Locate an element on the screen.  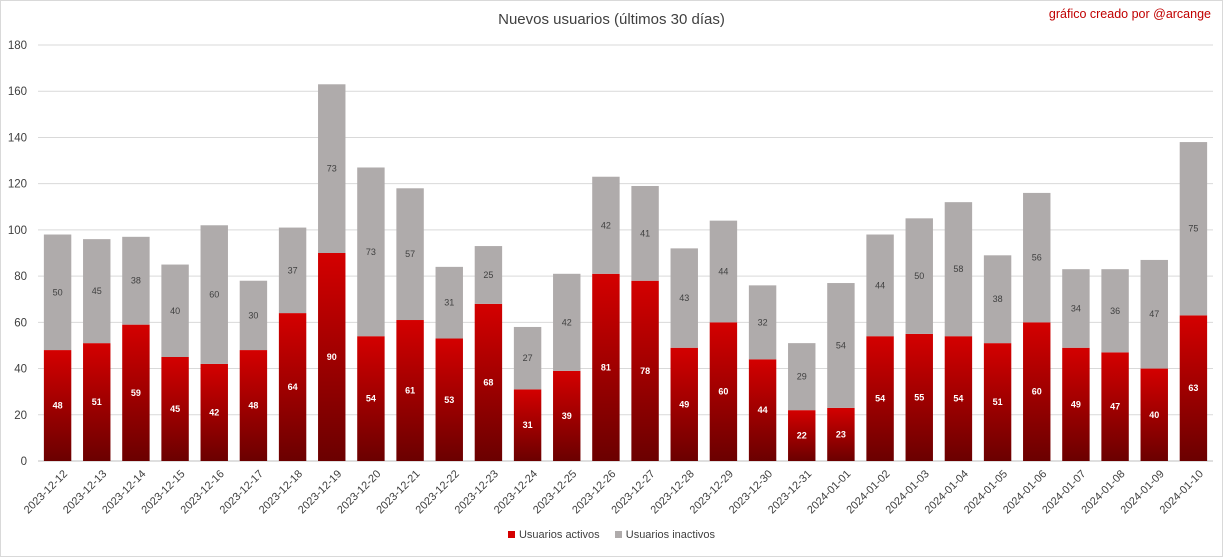
data-label-inactivos: 37 is located at coordinates (293, 270).